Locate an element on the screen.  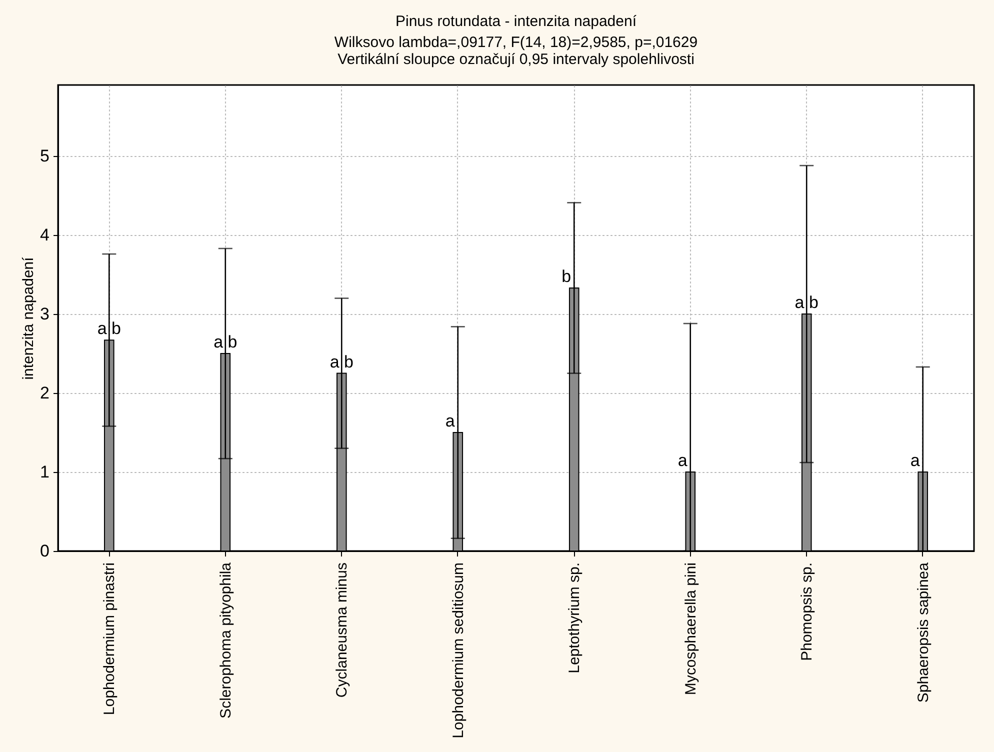
x-tick-label: Lophodermium pinastri is located at coordinates (109, 639).